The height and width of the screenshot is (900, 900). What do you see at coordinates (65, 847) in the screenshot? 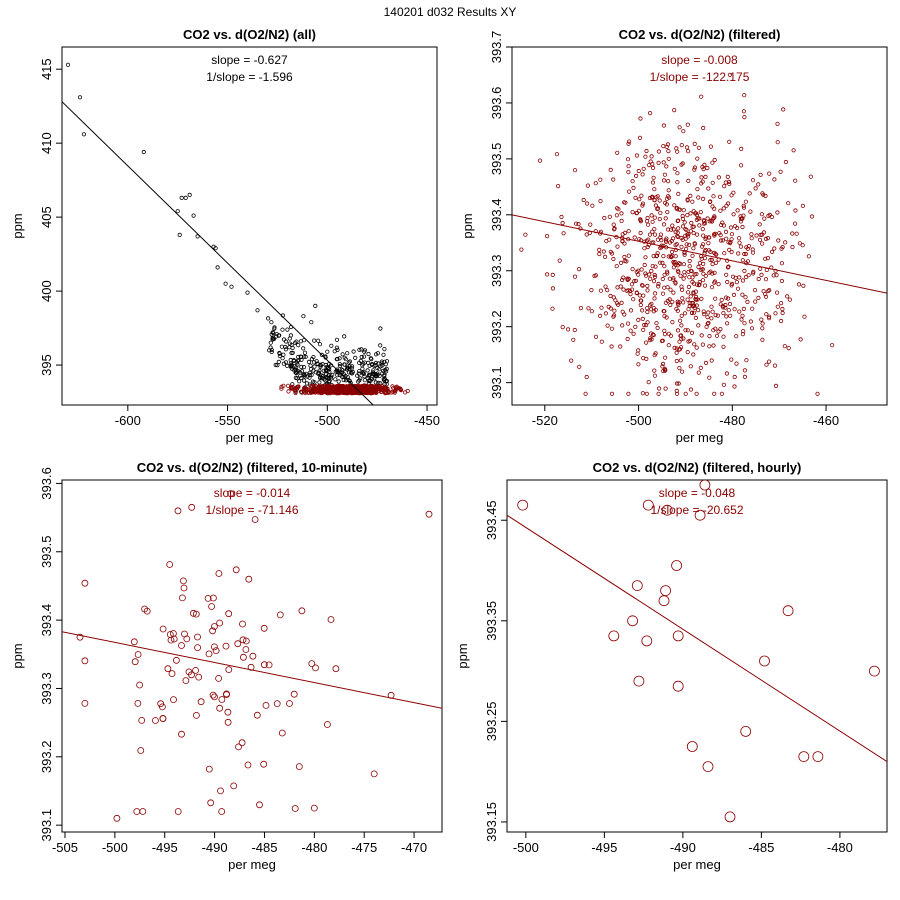
I see `x-tick-label: -505` at bounding box center [65, 847].